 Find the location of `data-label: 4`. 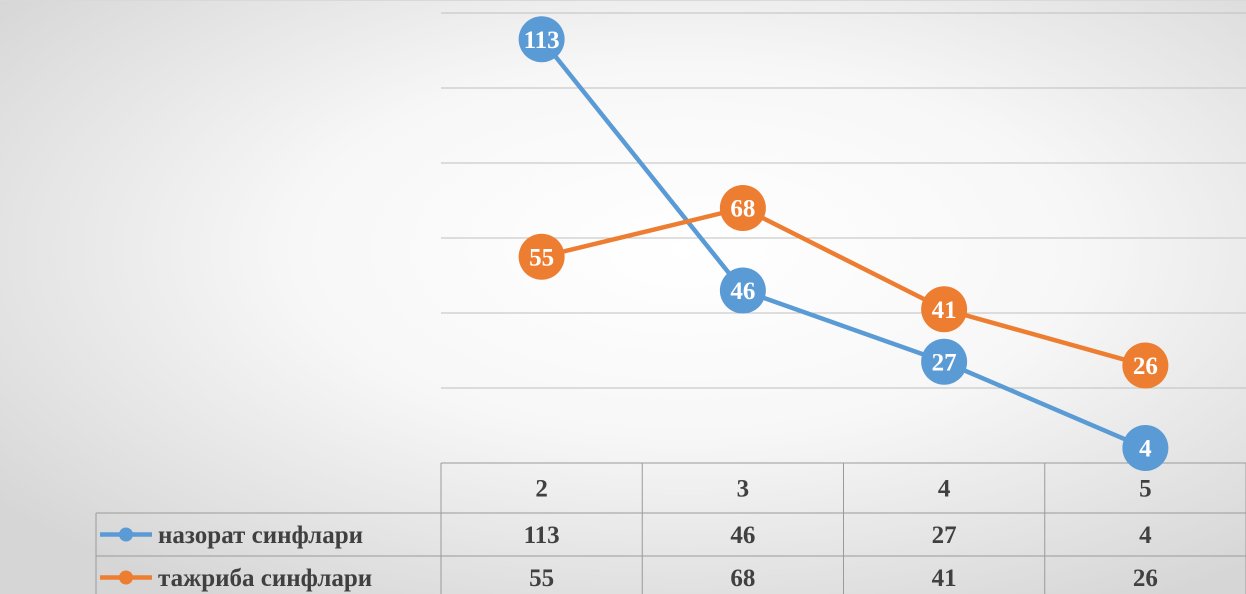

data-label: 4 is located at coordinates (1145, 449).